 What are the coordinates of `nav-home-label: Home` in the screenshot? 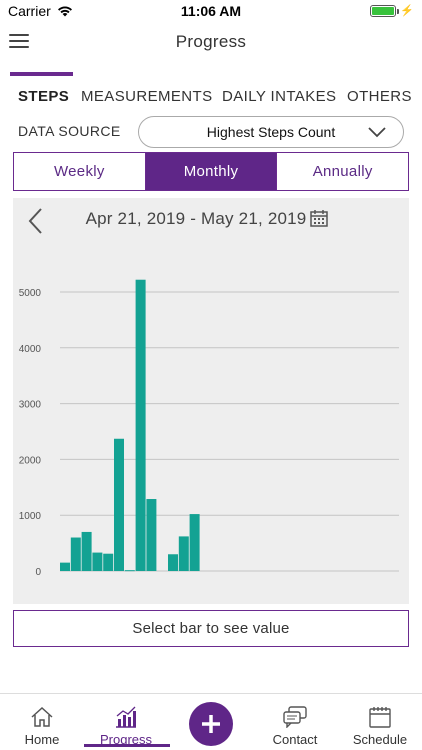 It's located at (42, 739).